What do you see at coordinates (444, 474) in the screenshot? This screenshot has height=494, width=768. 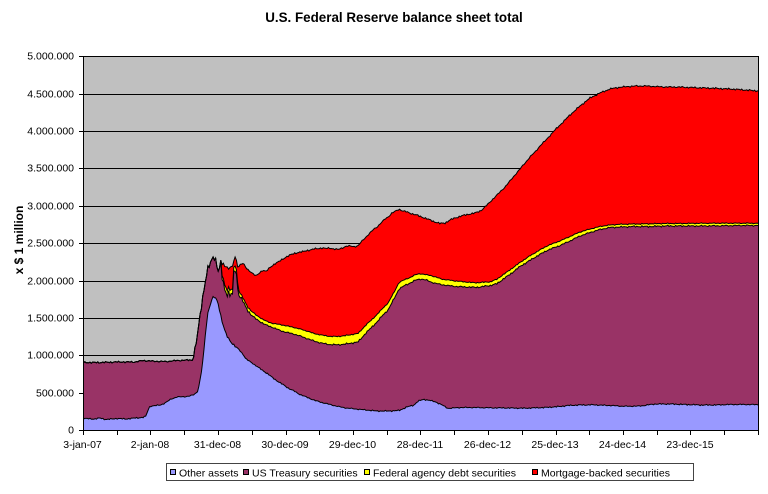 I see `svg-text: Federal agency debt securities` at bounding box center [444, 474].